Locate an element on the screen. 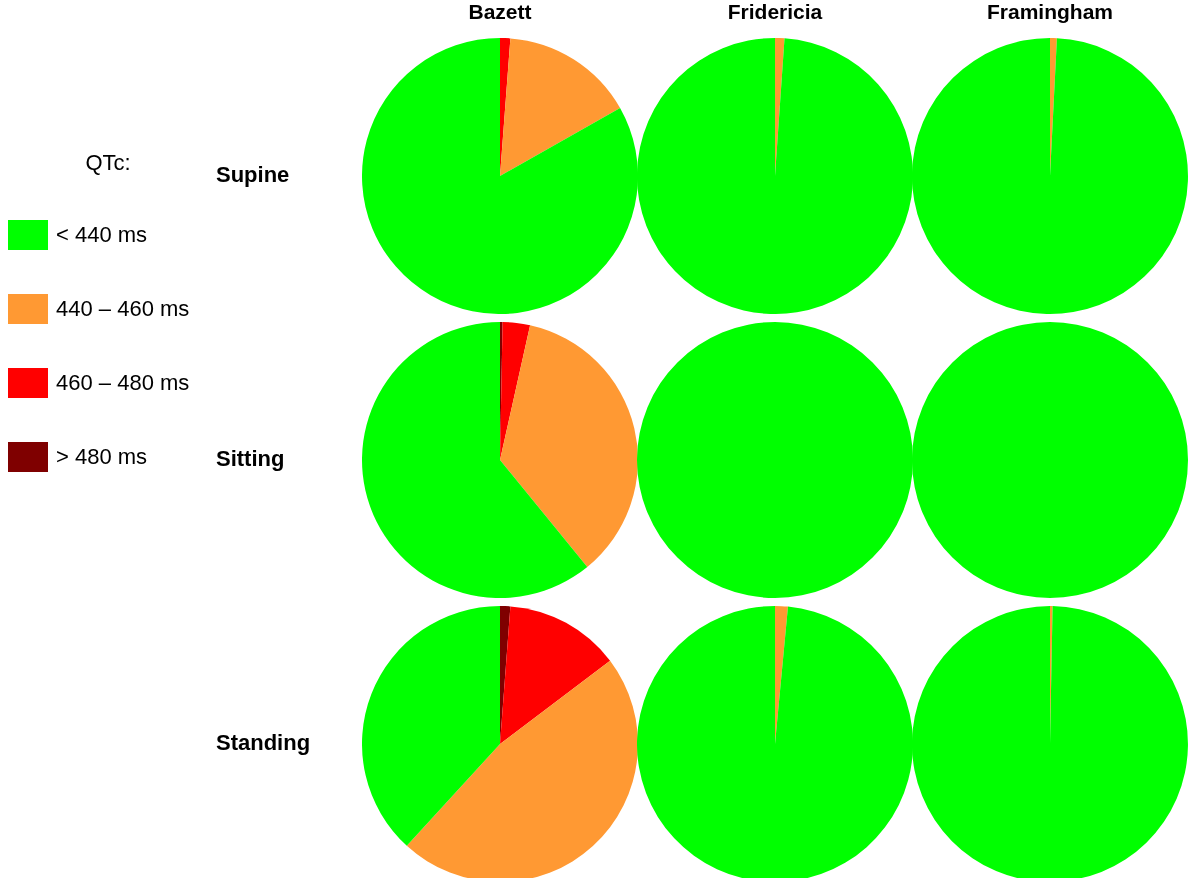  chart-title: Bazett is located at coordinates (500, 12).